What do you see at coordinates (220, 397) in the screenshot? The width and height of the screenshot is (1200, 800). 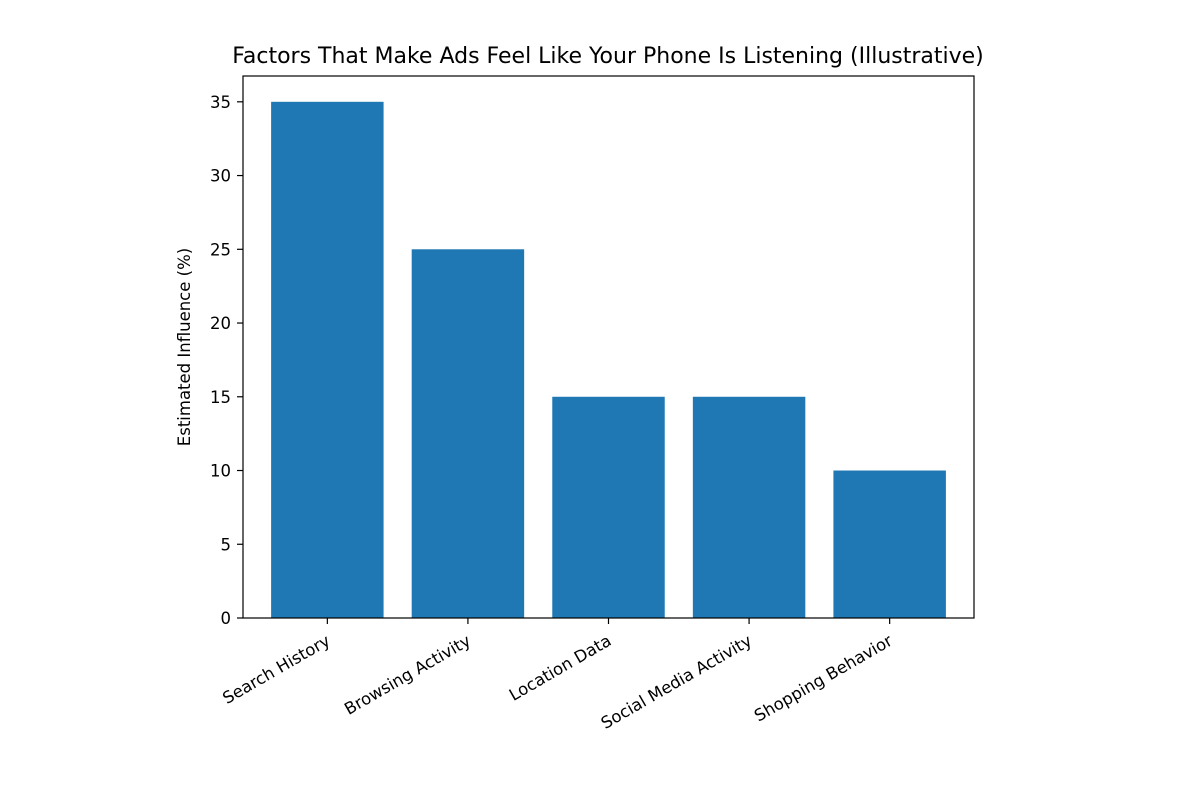 I see `y-tick-label: 15` at bounding box center [220, 397].